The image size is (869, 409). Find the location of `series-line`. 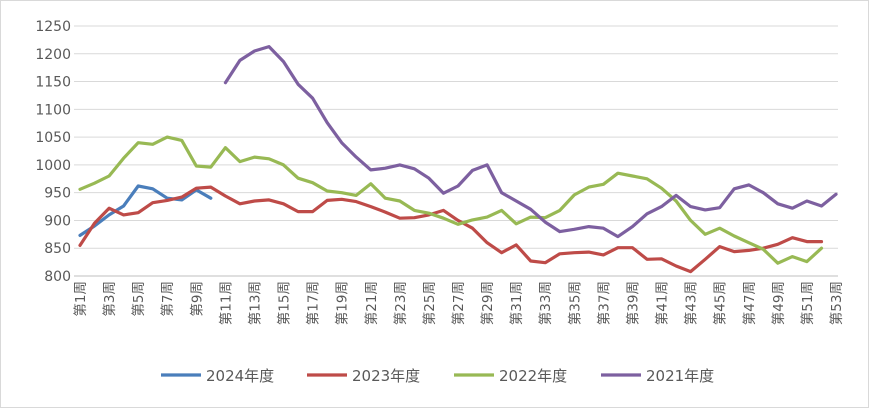

series-line is located at coordinates (145, 210).